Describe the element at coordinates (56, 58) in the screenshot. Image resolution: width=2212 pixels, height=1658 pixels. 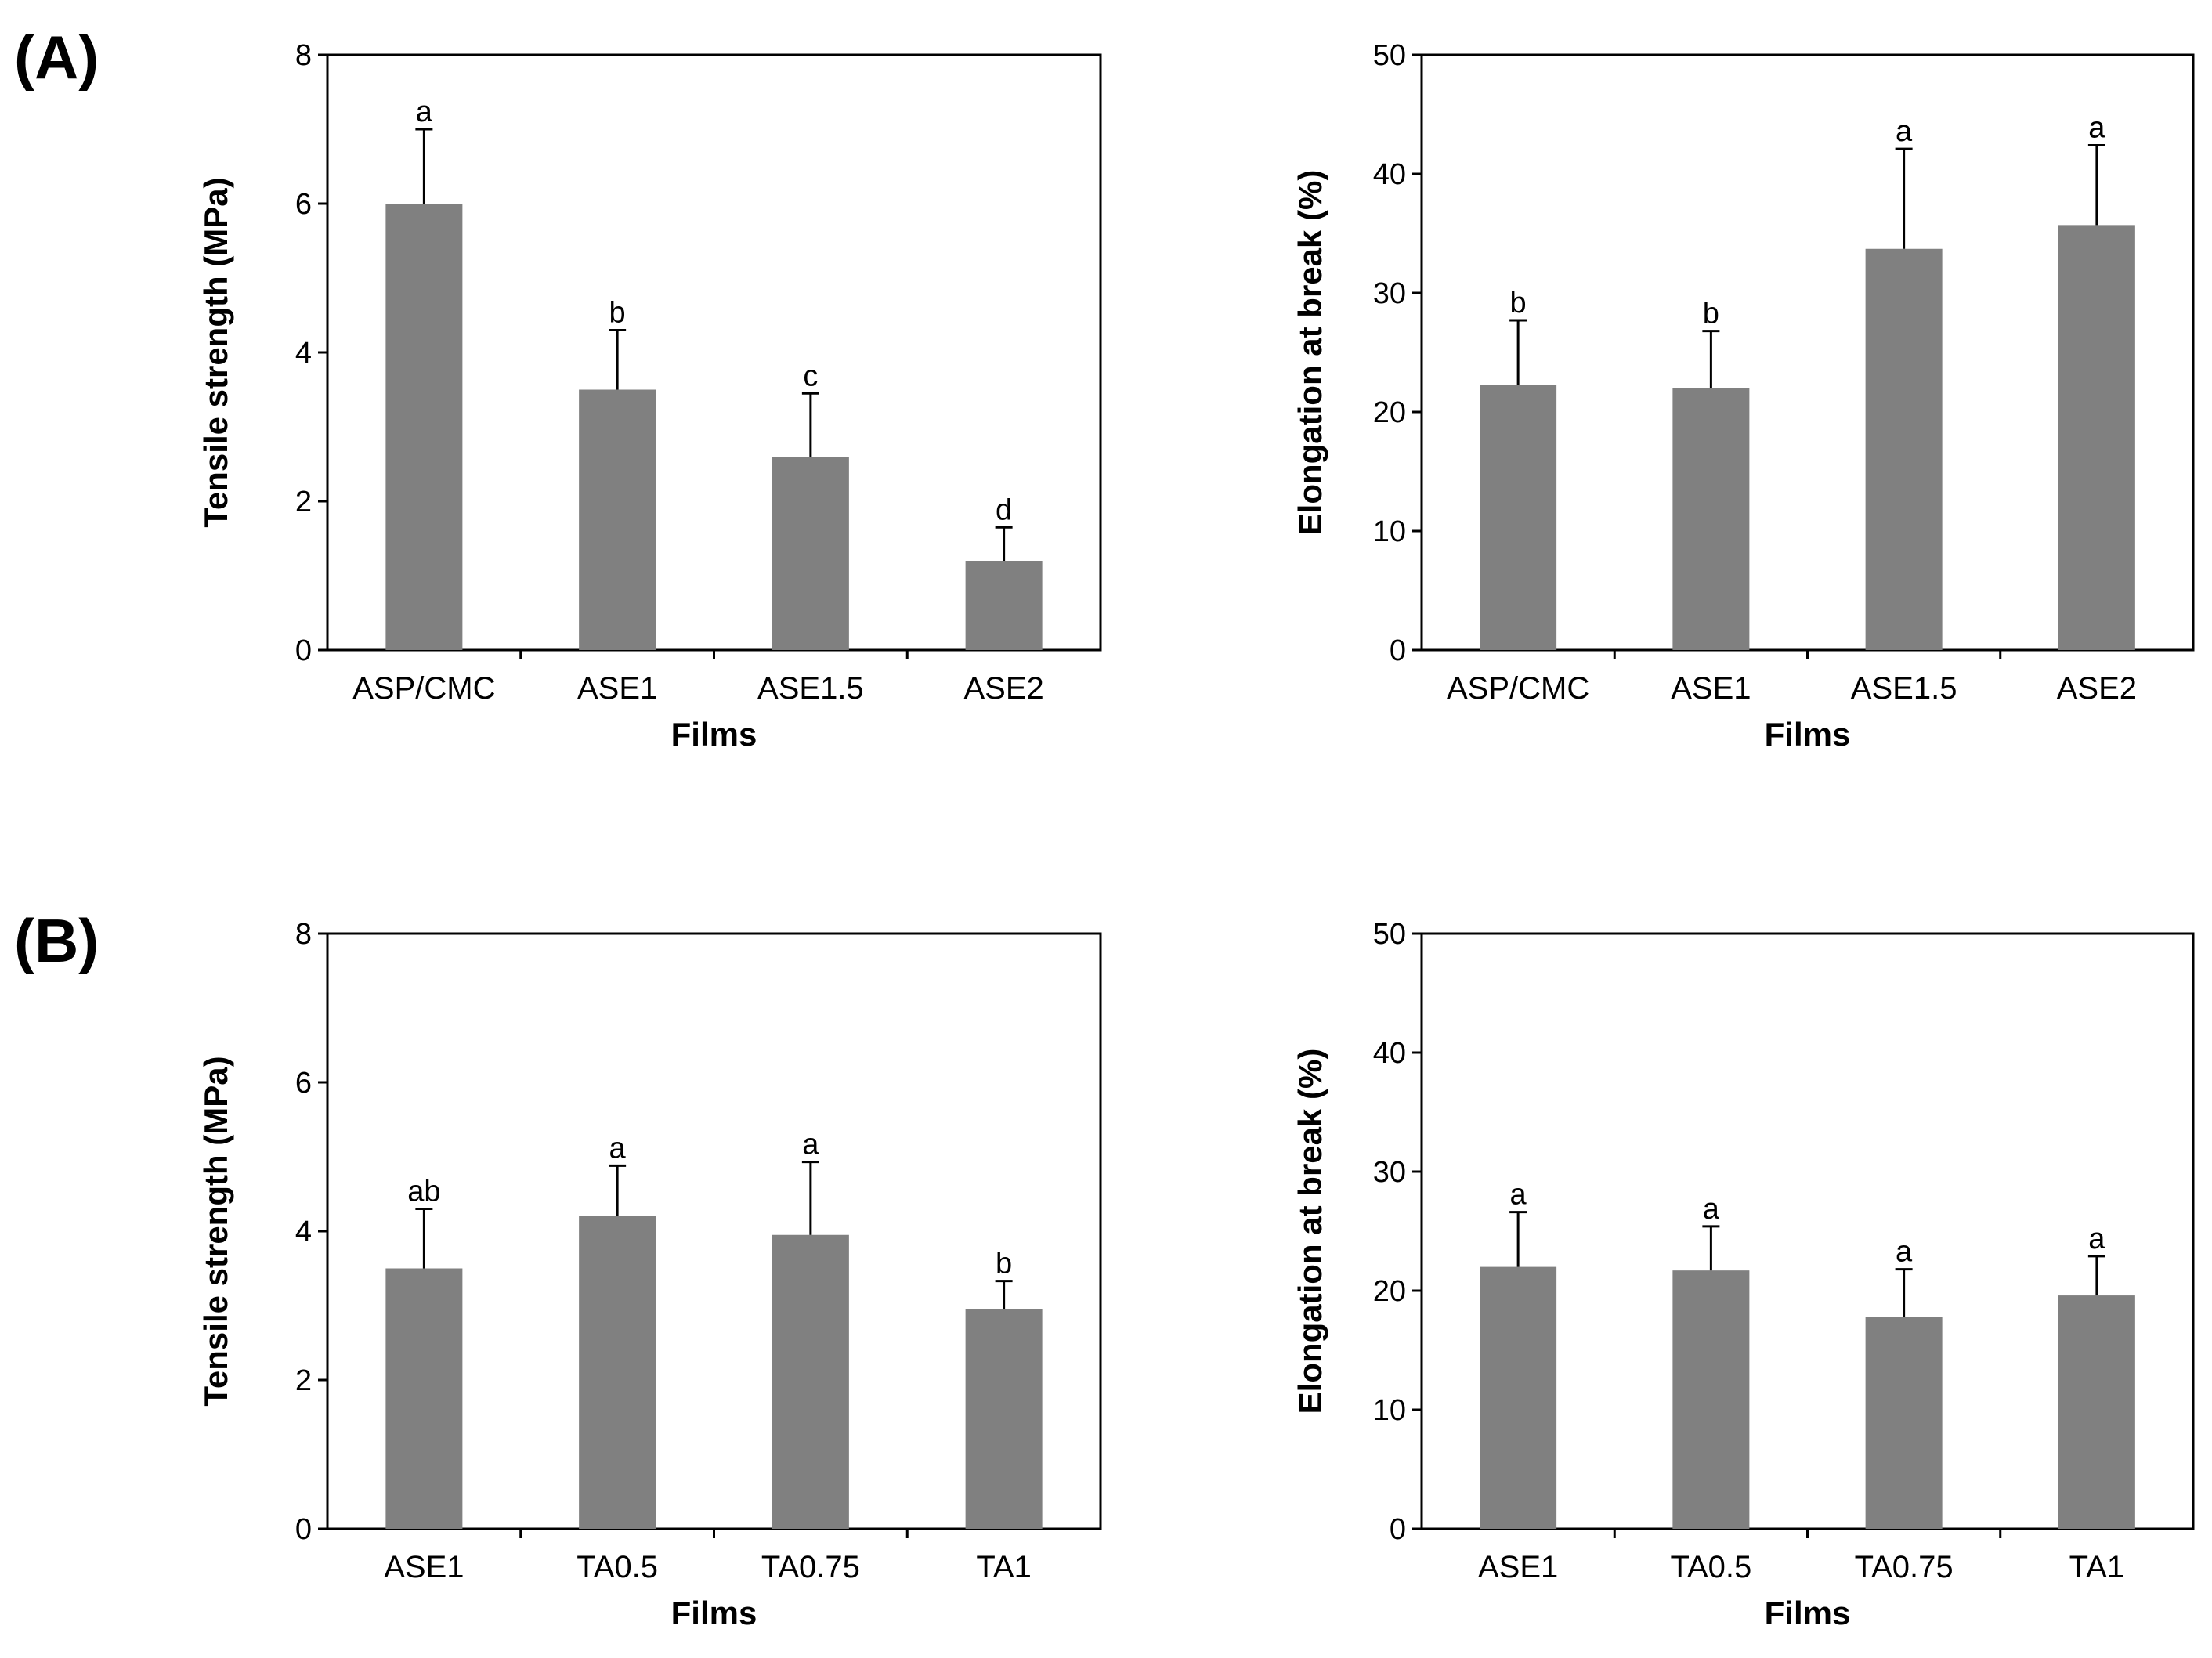
I see `panel-label-a: (A)` at that location.